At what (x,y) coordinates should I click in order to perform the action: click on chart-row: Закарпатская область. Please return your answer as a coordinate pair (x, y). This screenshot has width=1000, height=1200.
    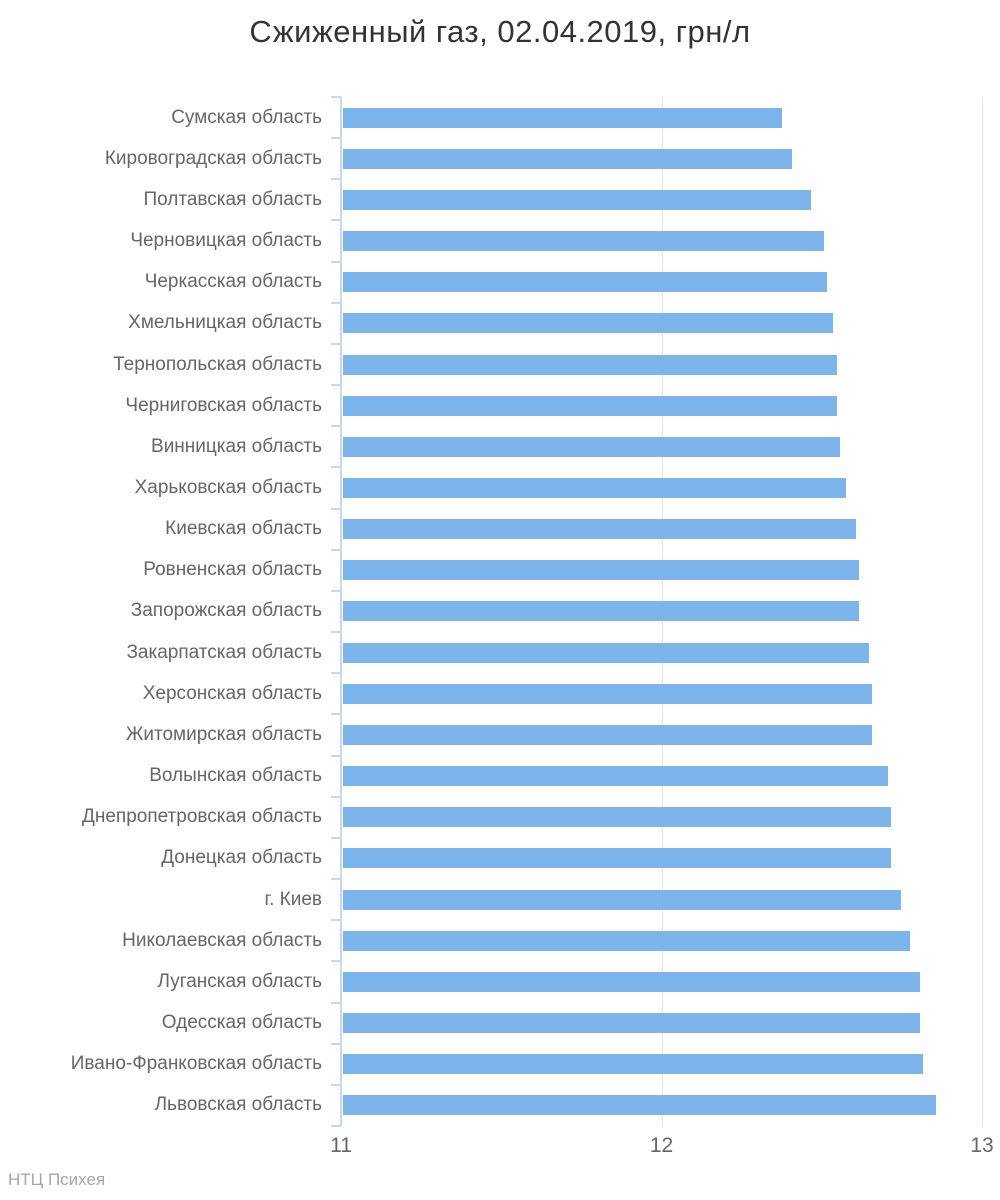
    Looking at the image, I should click on (500, 652).